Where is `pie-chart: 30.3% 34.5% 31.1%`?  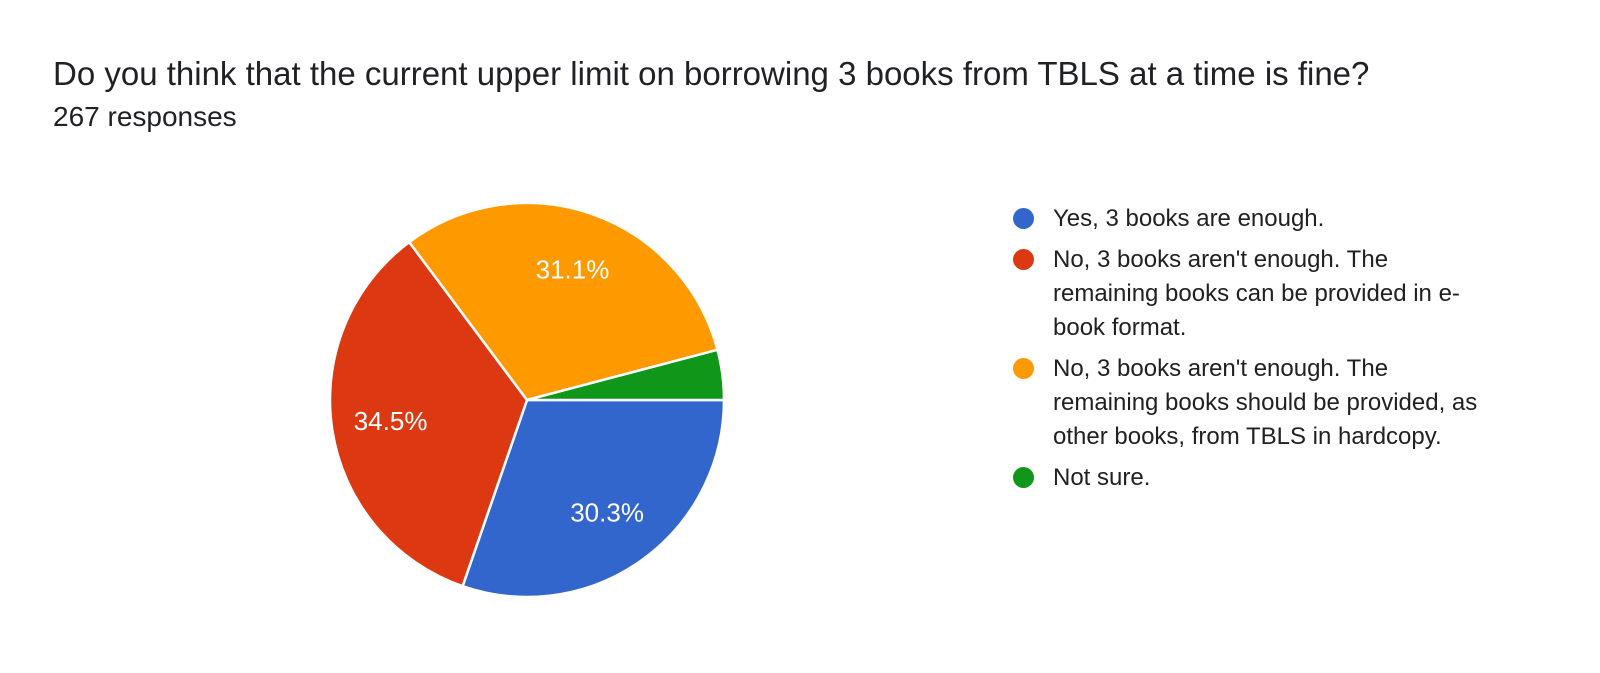 pie-chart: 30.3% 34.5% 31.1% is located at coordinates (527, 400).